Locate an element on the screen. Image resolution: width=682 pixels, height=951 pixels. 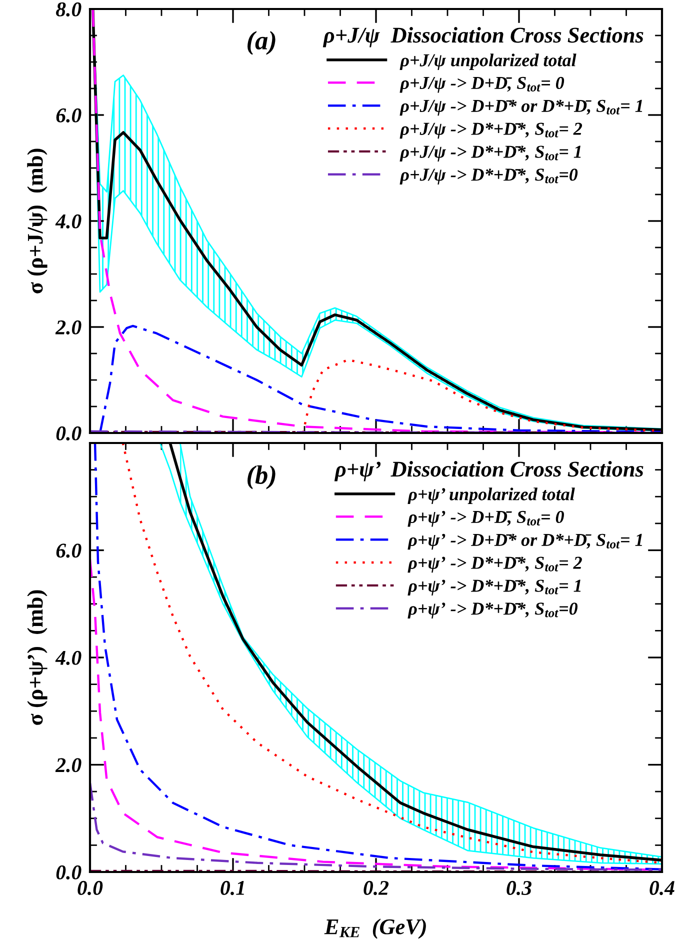
x-axis-title: E$_{KE}$ (GeV) is located at coordinates (375, 928).